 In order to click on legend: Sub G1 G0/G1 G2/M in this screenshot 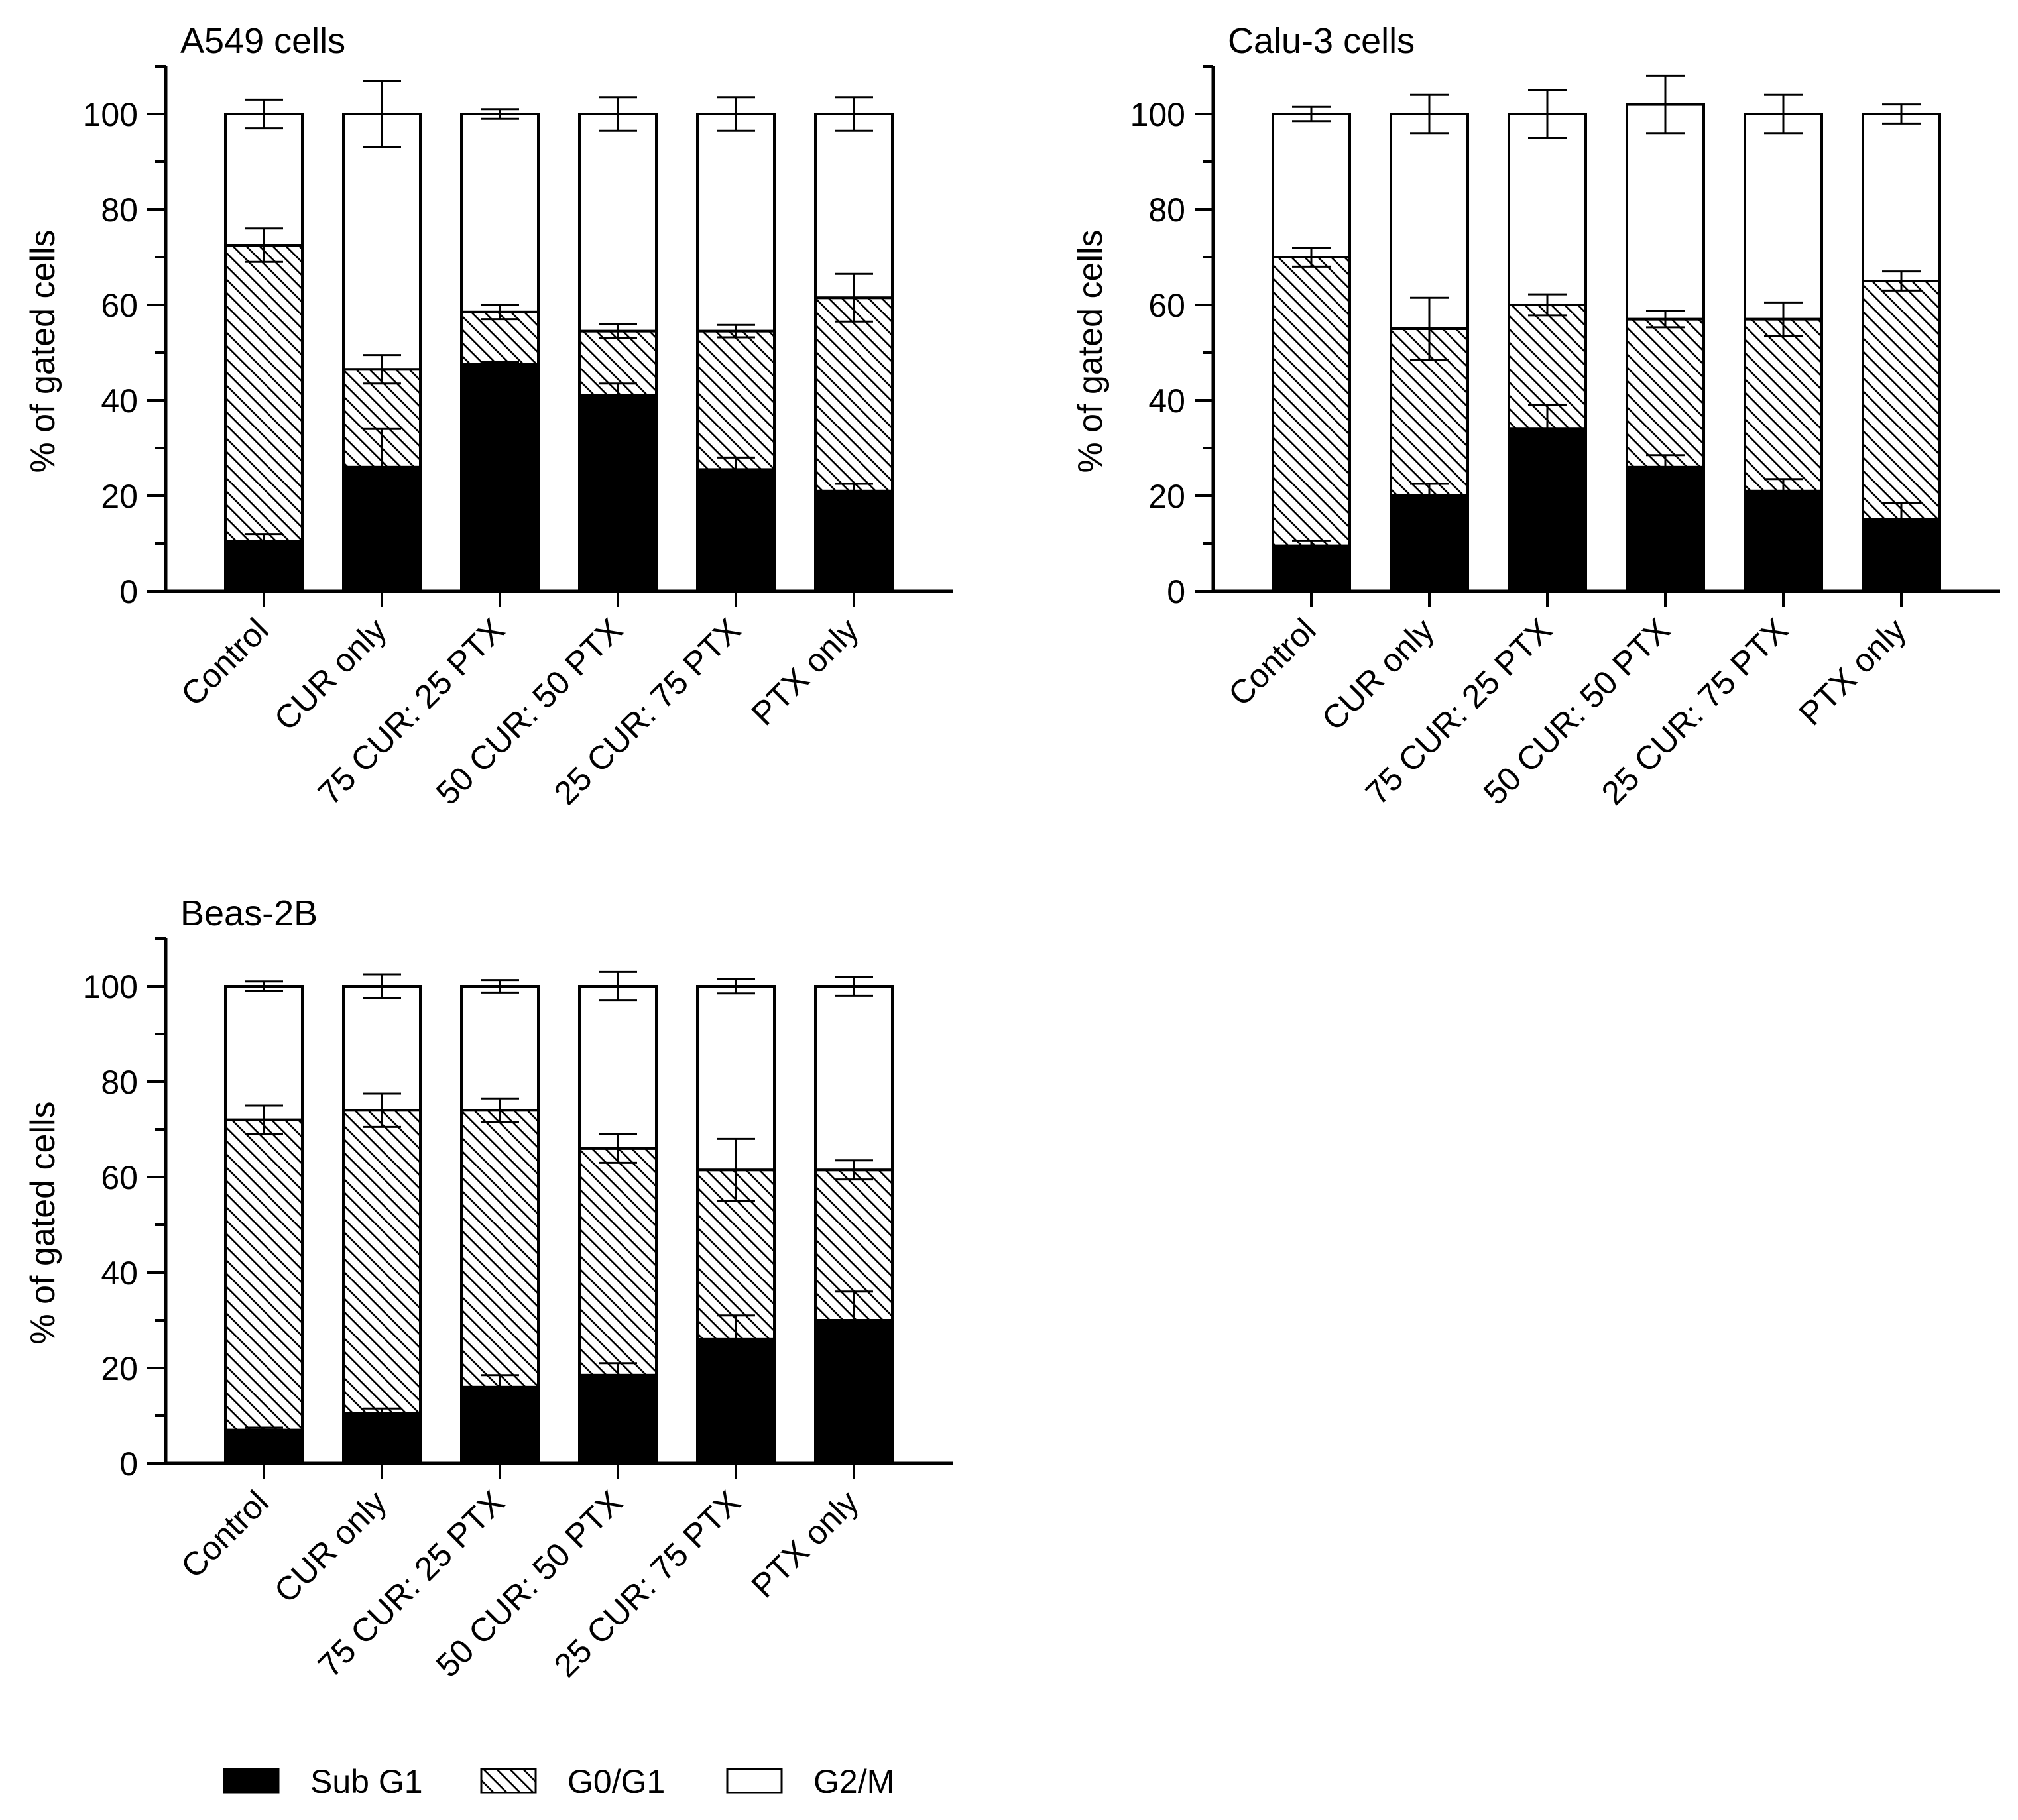, I will do `click(558, 1781)`.